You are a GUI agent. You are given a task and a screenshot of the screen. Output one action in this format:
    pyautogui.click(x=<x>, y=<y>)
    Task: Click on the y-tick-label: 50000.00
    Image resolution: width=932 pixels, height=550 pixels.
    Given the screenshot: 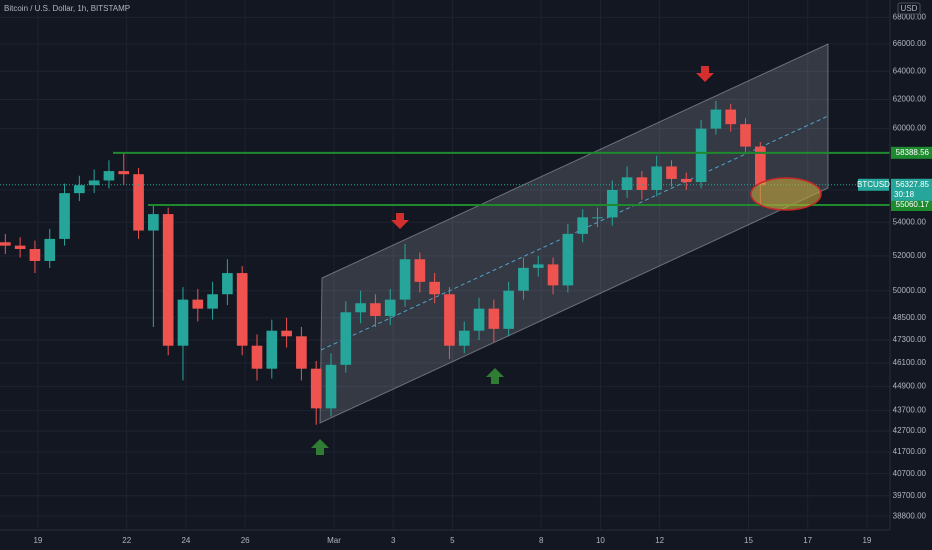 What is the action you would take?
    pyautogui.click(x=910, y=290)
    